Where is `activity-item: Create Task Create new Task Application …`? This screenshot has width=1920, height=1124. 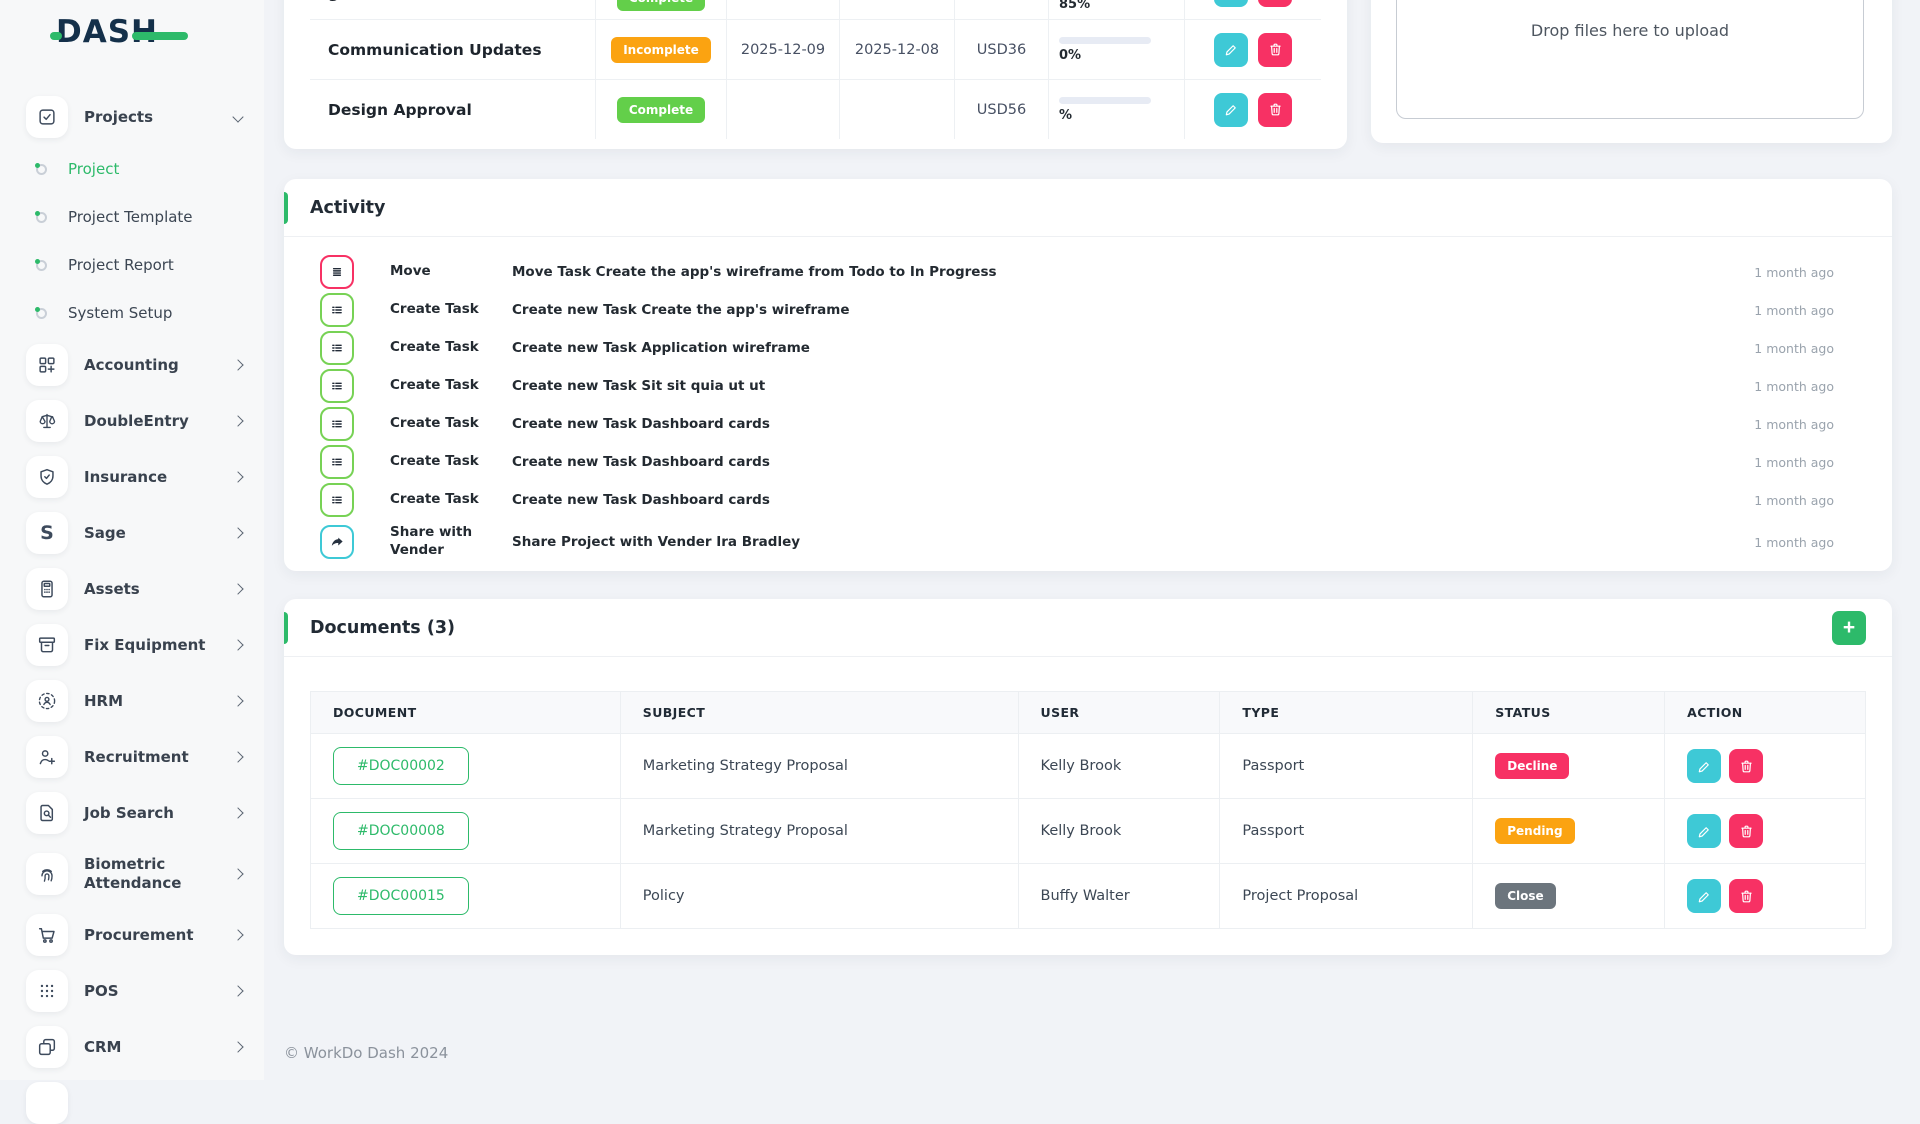
activity-item: Create Task Create new Task Application … is located at coordinates (1088, 348).